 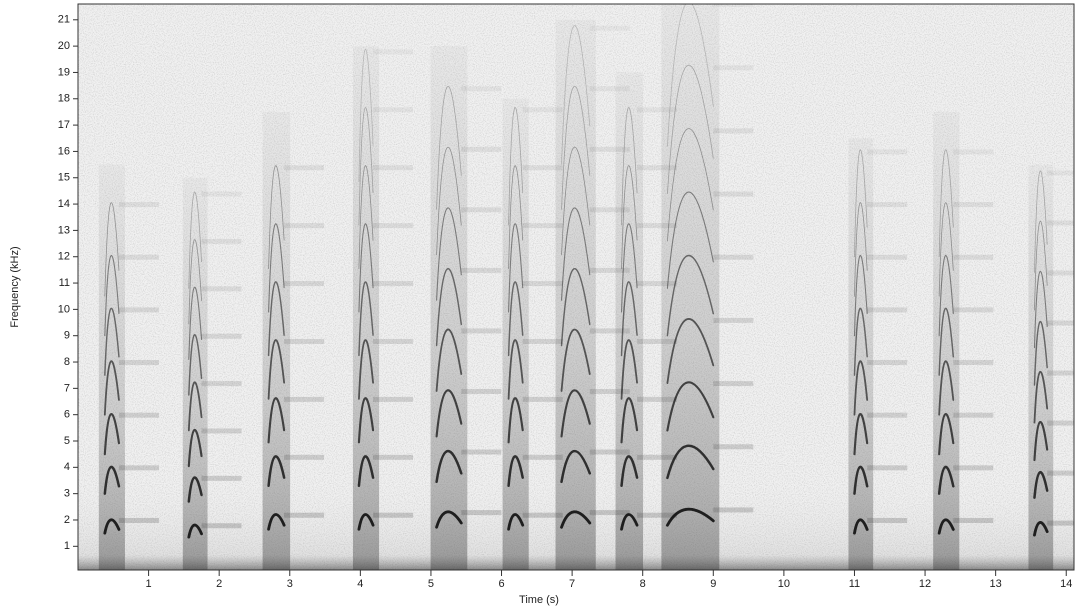 What do you see at coordinates (15, 286) in the screenshot?
I see `y-axis-label: Frequency (kHz)` at bounding box center [15, 286].